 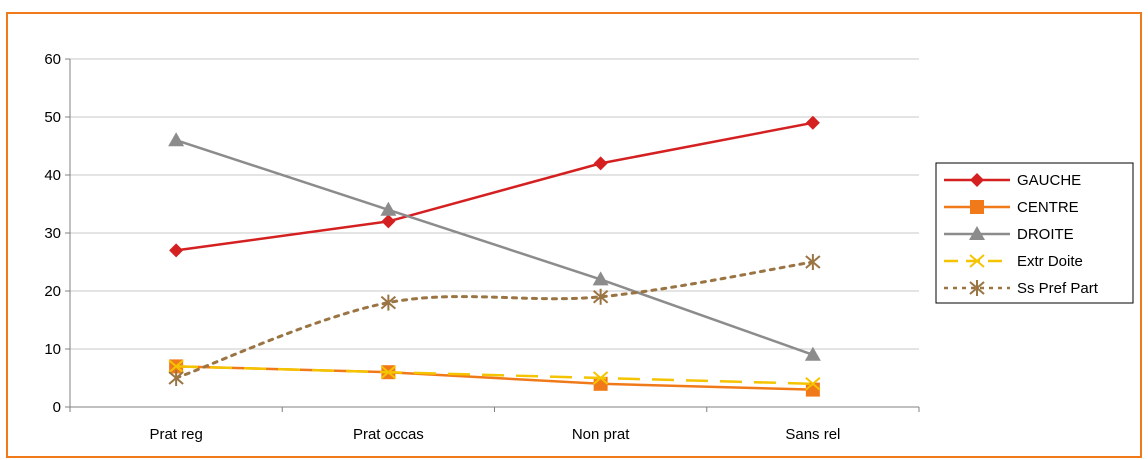 What do you see at coordinates (812, 434) in the screenshot?
I see `x-tick-label: Sans rel` at bounding box center [812, 434].